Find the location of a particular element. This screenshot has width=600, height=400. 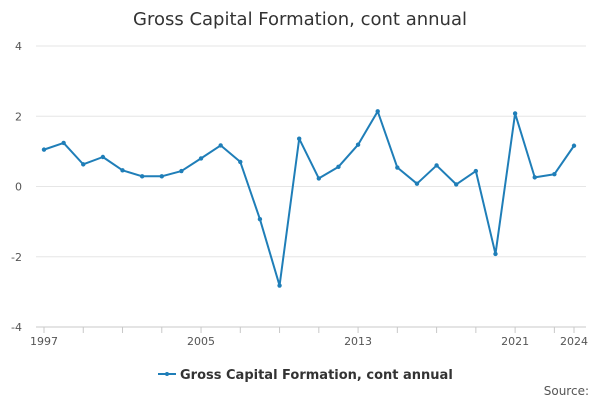

source-label: Source: is located at coordinates (566, 391).